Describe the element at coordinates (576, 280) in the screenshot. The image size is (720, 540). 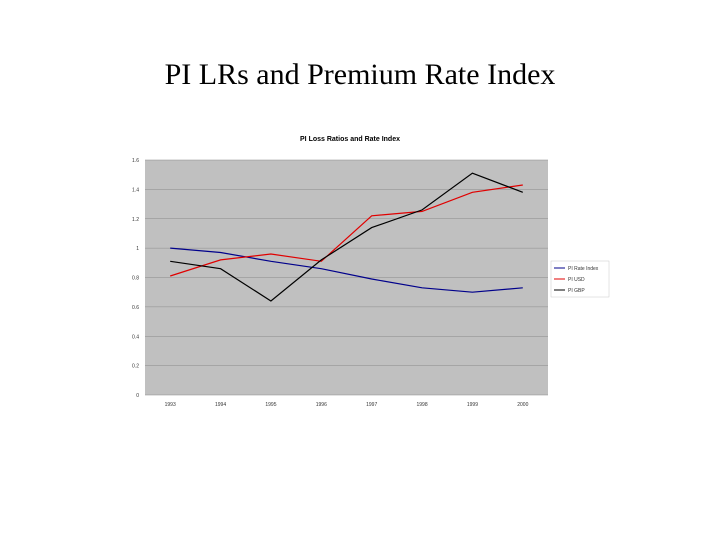
I see `legend-label: PI USD` at that location.